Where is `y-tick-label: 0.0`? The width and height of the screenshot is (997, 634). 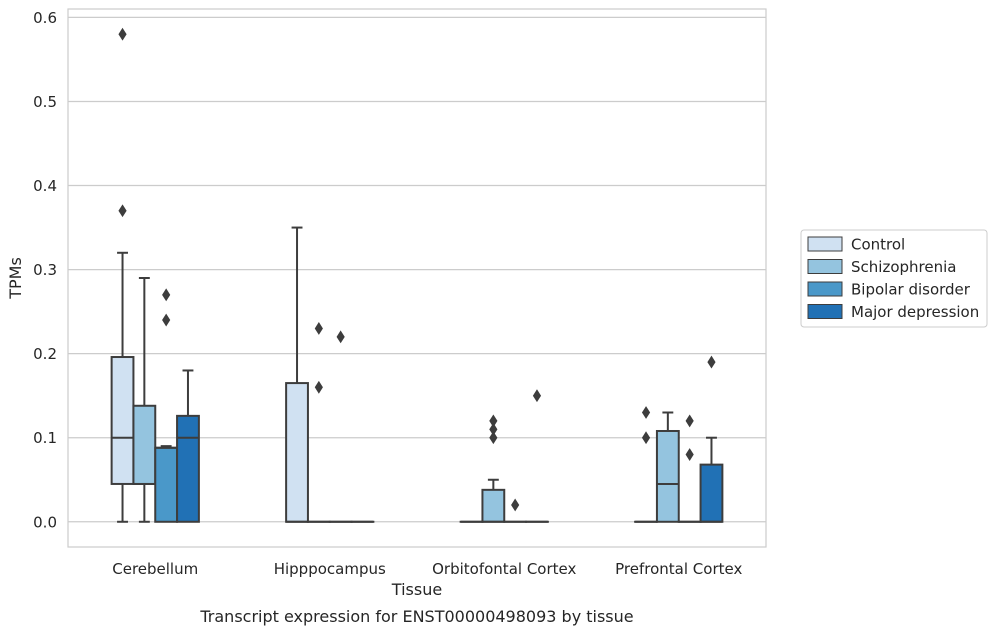 y-tick-label: 0.0 is located at coordinates (45, 522).